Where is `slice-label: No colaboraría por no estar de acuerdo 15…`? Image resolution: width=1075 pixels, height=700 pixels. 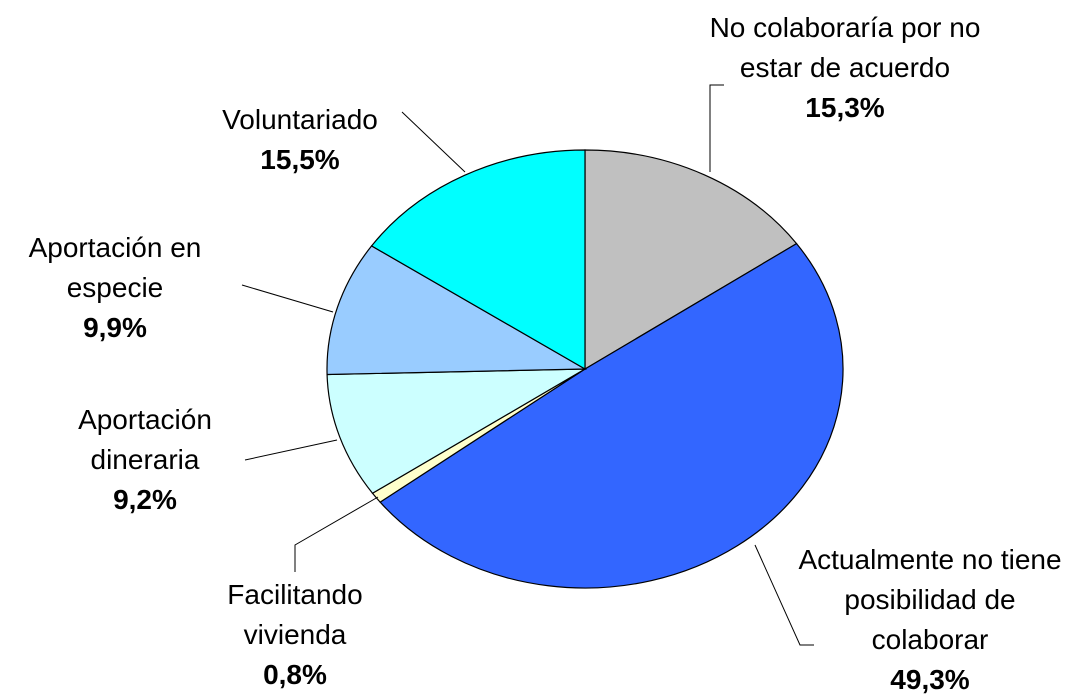
slice-label: No colaboraría por no estar de acuerdo 15… is located at coordinates (845, 68).